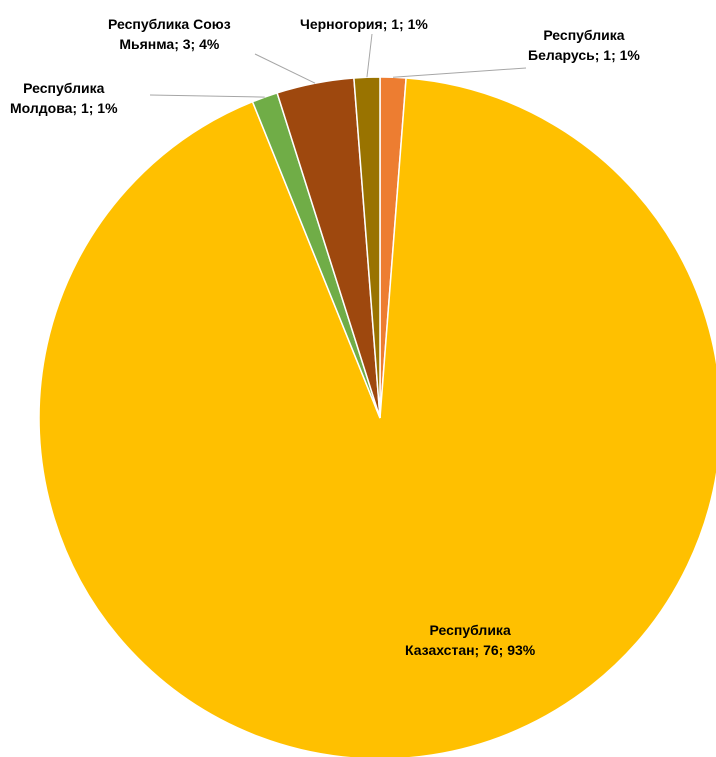 This screenshot has height=757, width=716. Describe the element at coordinates (64, 98) in the screenshot. I see `data-label-moldova: Республика Молдова; 1; 1%` at that location.